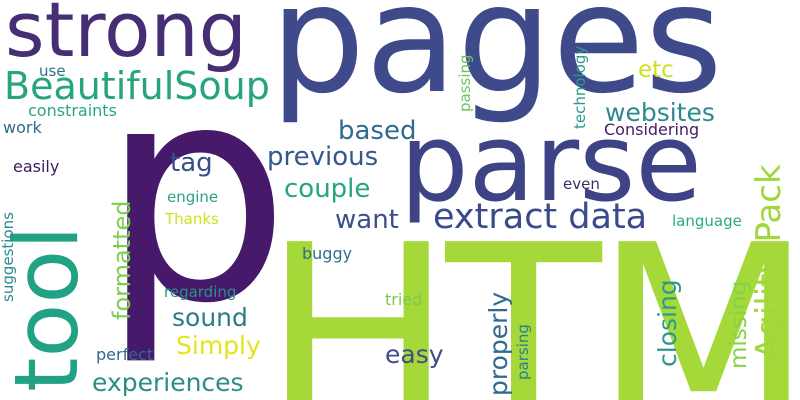  Describe the element at coordinates (200, 292) in the screenshot. I see `word-regarding: regarding` at that location.